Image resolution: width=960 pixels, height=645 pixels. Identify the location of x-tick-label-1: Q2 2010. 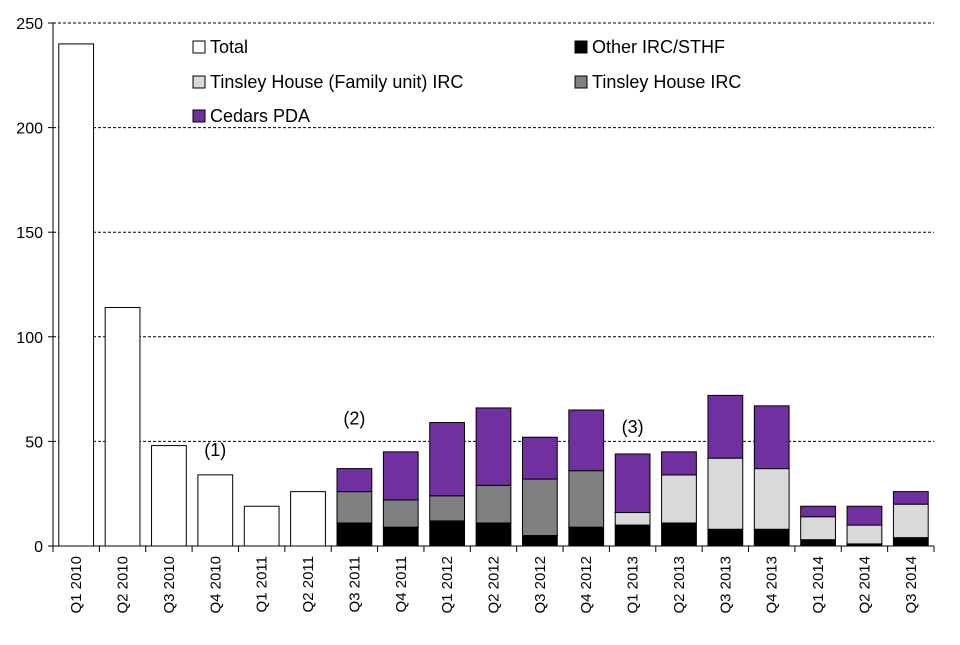
(123, 585).